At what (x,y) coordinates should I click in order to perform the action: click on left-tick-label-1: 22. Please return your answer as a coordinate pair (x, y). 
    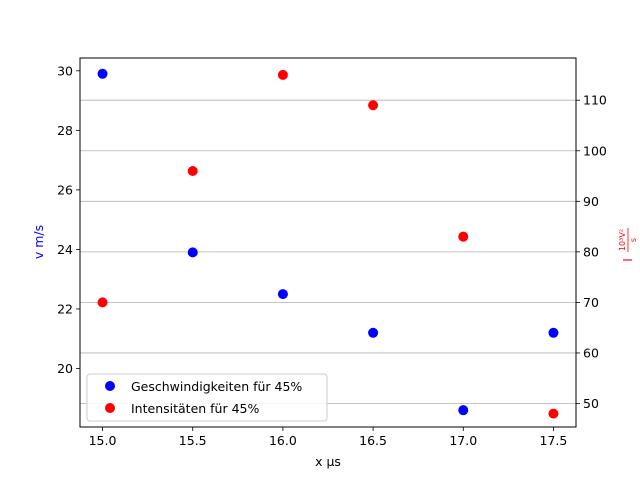
    Looking at the image, I should click on (65, 308).